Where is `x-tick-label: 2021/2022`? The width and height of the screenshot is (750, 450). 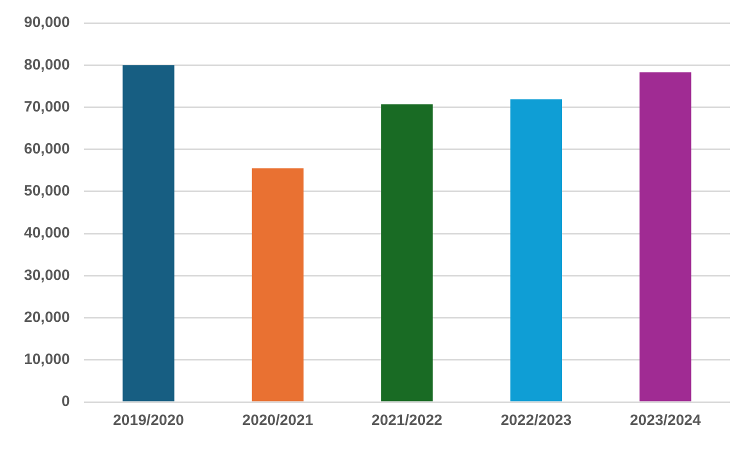
x-tick-label: 2021/2022 is located at coordinates (406, 421).